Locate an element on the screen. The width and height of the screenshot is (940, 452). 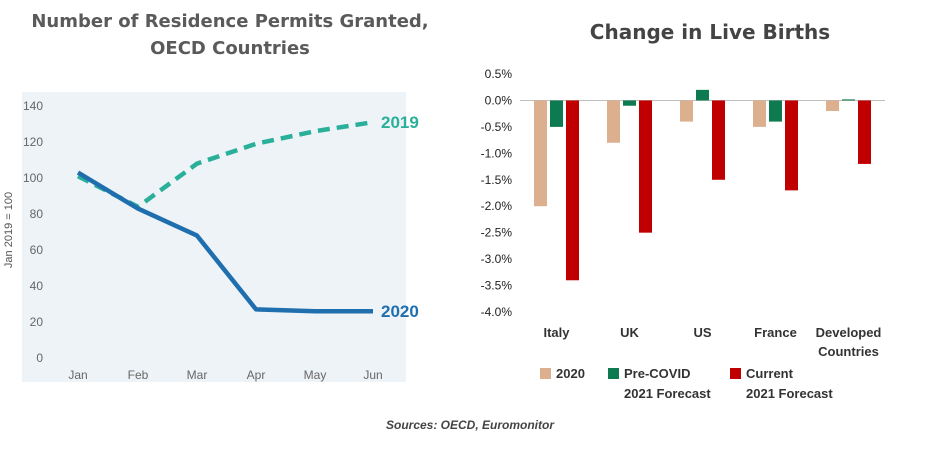
left-y-tick-label: 20 is located at coordinates (37, 322).